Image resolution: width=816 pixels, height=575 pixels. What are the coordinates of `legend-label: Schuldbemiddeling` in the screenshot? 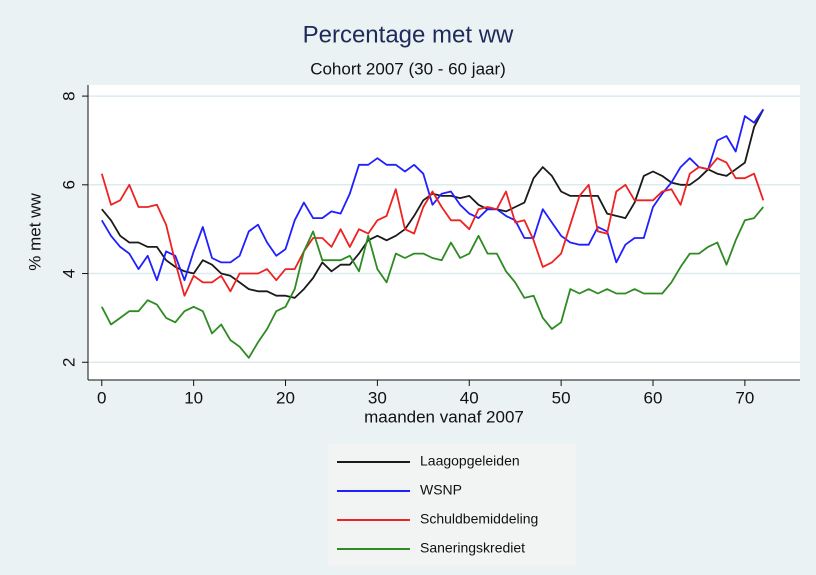 It's located at (479, 519).